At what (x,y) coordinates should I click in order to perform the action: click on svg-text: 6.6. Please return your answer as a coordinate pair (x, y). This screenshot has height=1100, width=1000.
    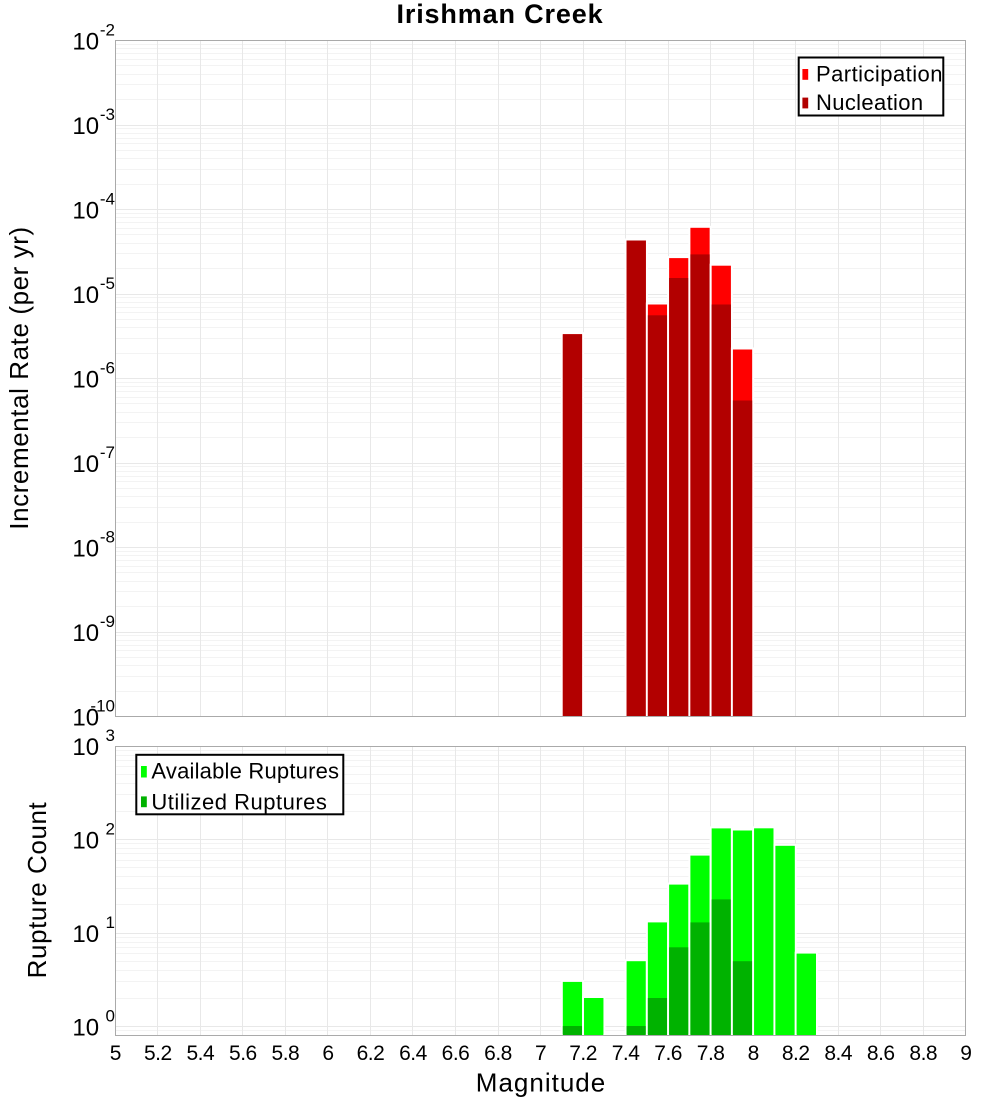
    Looking at the image, I should click on (456, 1053).